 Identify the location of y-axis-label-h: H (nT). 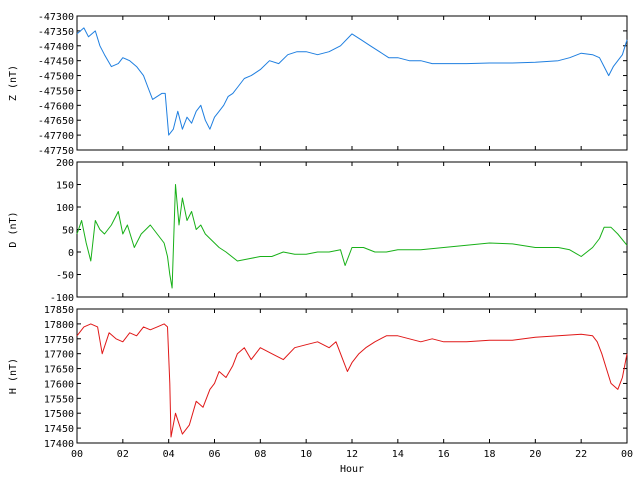
(13, 376).